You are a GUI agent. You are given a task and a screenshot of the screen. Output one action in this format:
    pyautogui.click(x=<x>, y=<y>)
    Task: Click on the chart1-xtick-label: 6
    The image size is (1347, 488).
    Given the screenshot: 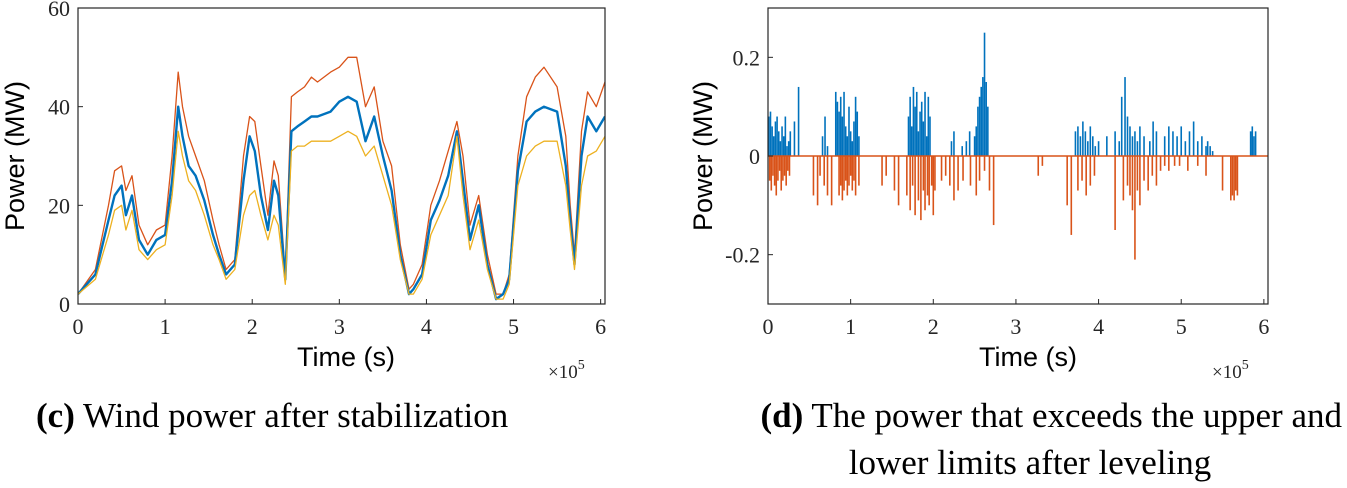 What is the action you would take?
    pyautogui.click(x=600, y=326)
    